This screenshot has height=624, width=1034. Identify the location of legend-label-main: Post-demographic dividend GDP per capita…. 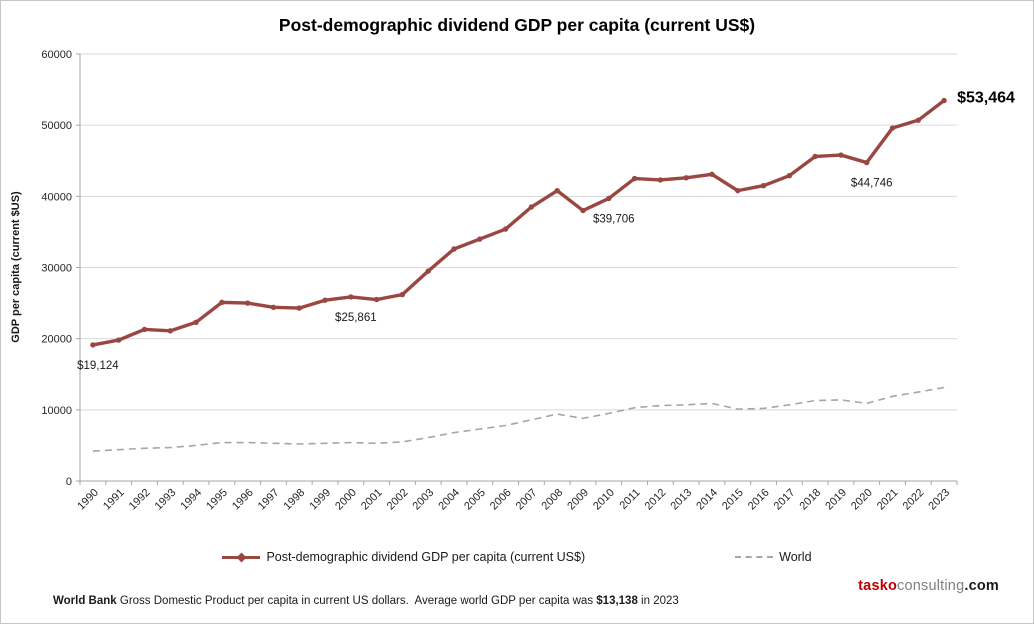
(426, 557).